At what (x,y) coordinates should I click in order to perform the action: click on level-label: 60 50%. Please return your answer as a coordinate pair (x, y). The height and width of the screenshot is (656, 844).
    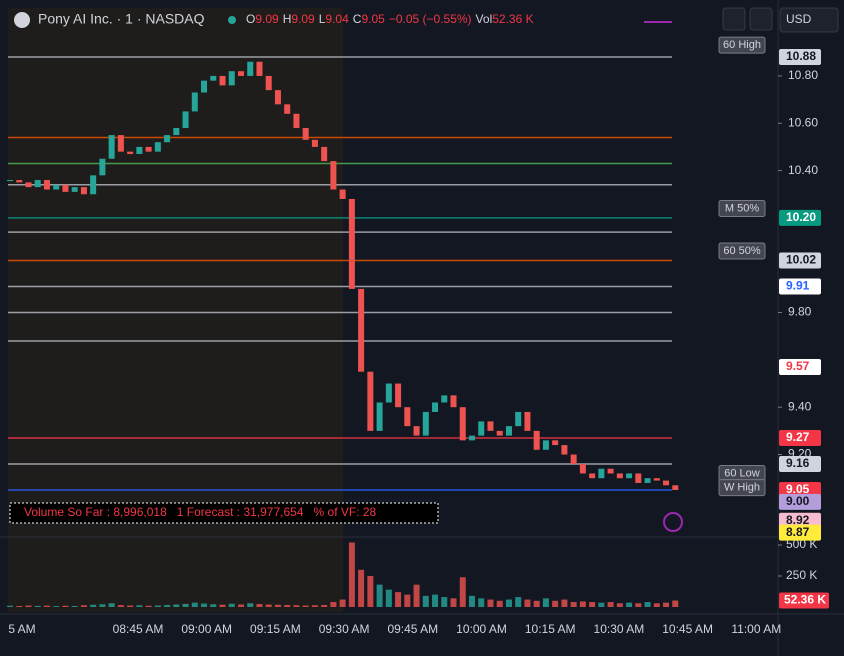
    Looking at the image, I should click on (742, 251).